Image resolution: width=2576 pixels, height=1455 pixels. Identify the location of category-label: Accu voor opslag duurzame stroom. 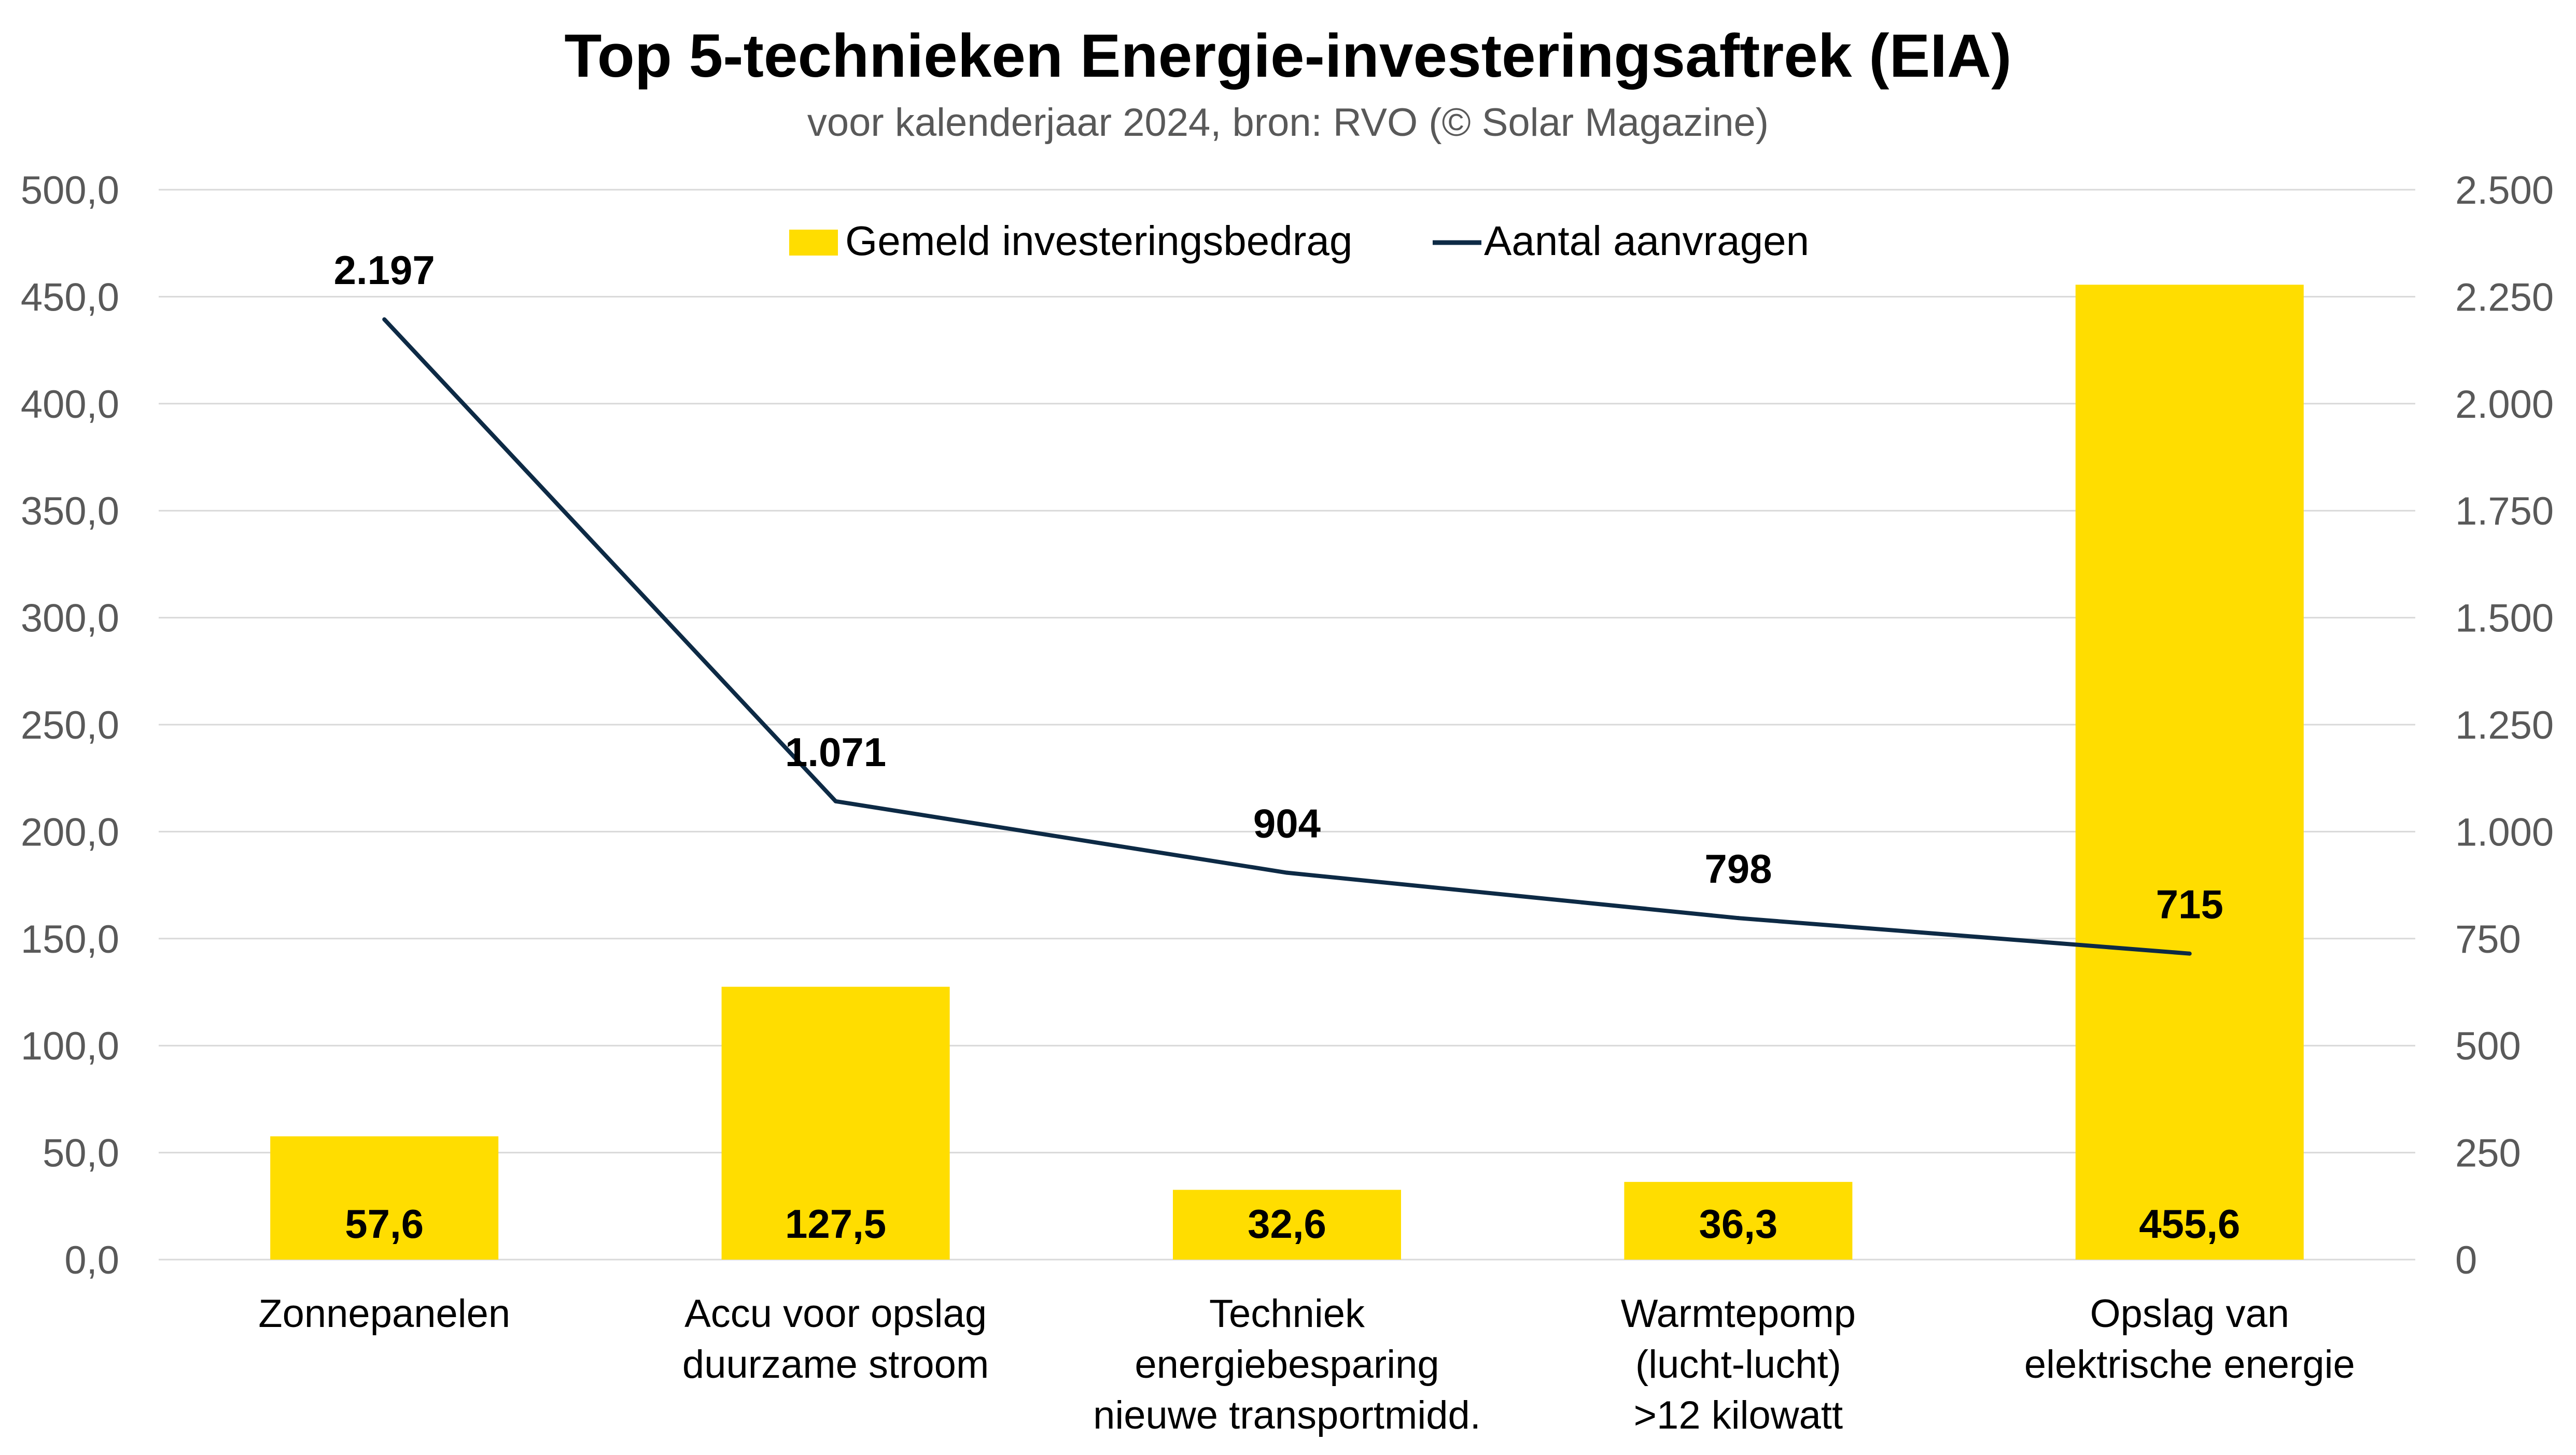
(835, 1339).